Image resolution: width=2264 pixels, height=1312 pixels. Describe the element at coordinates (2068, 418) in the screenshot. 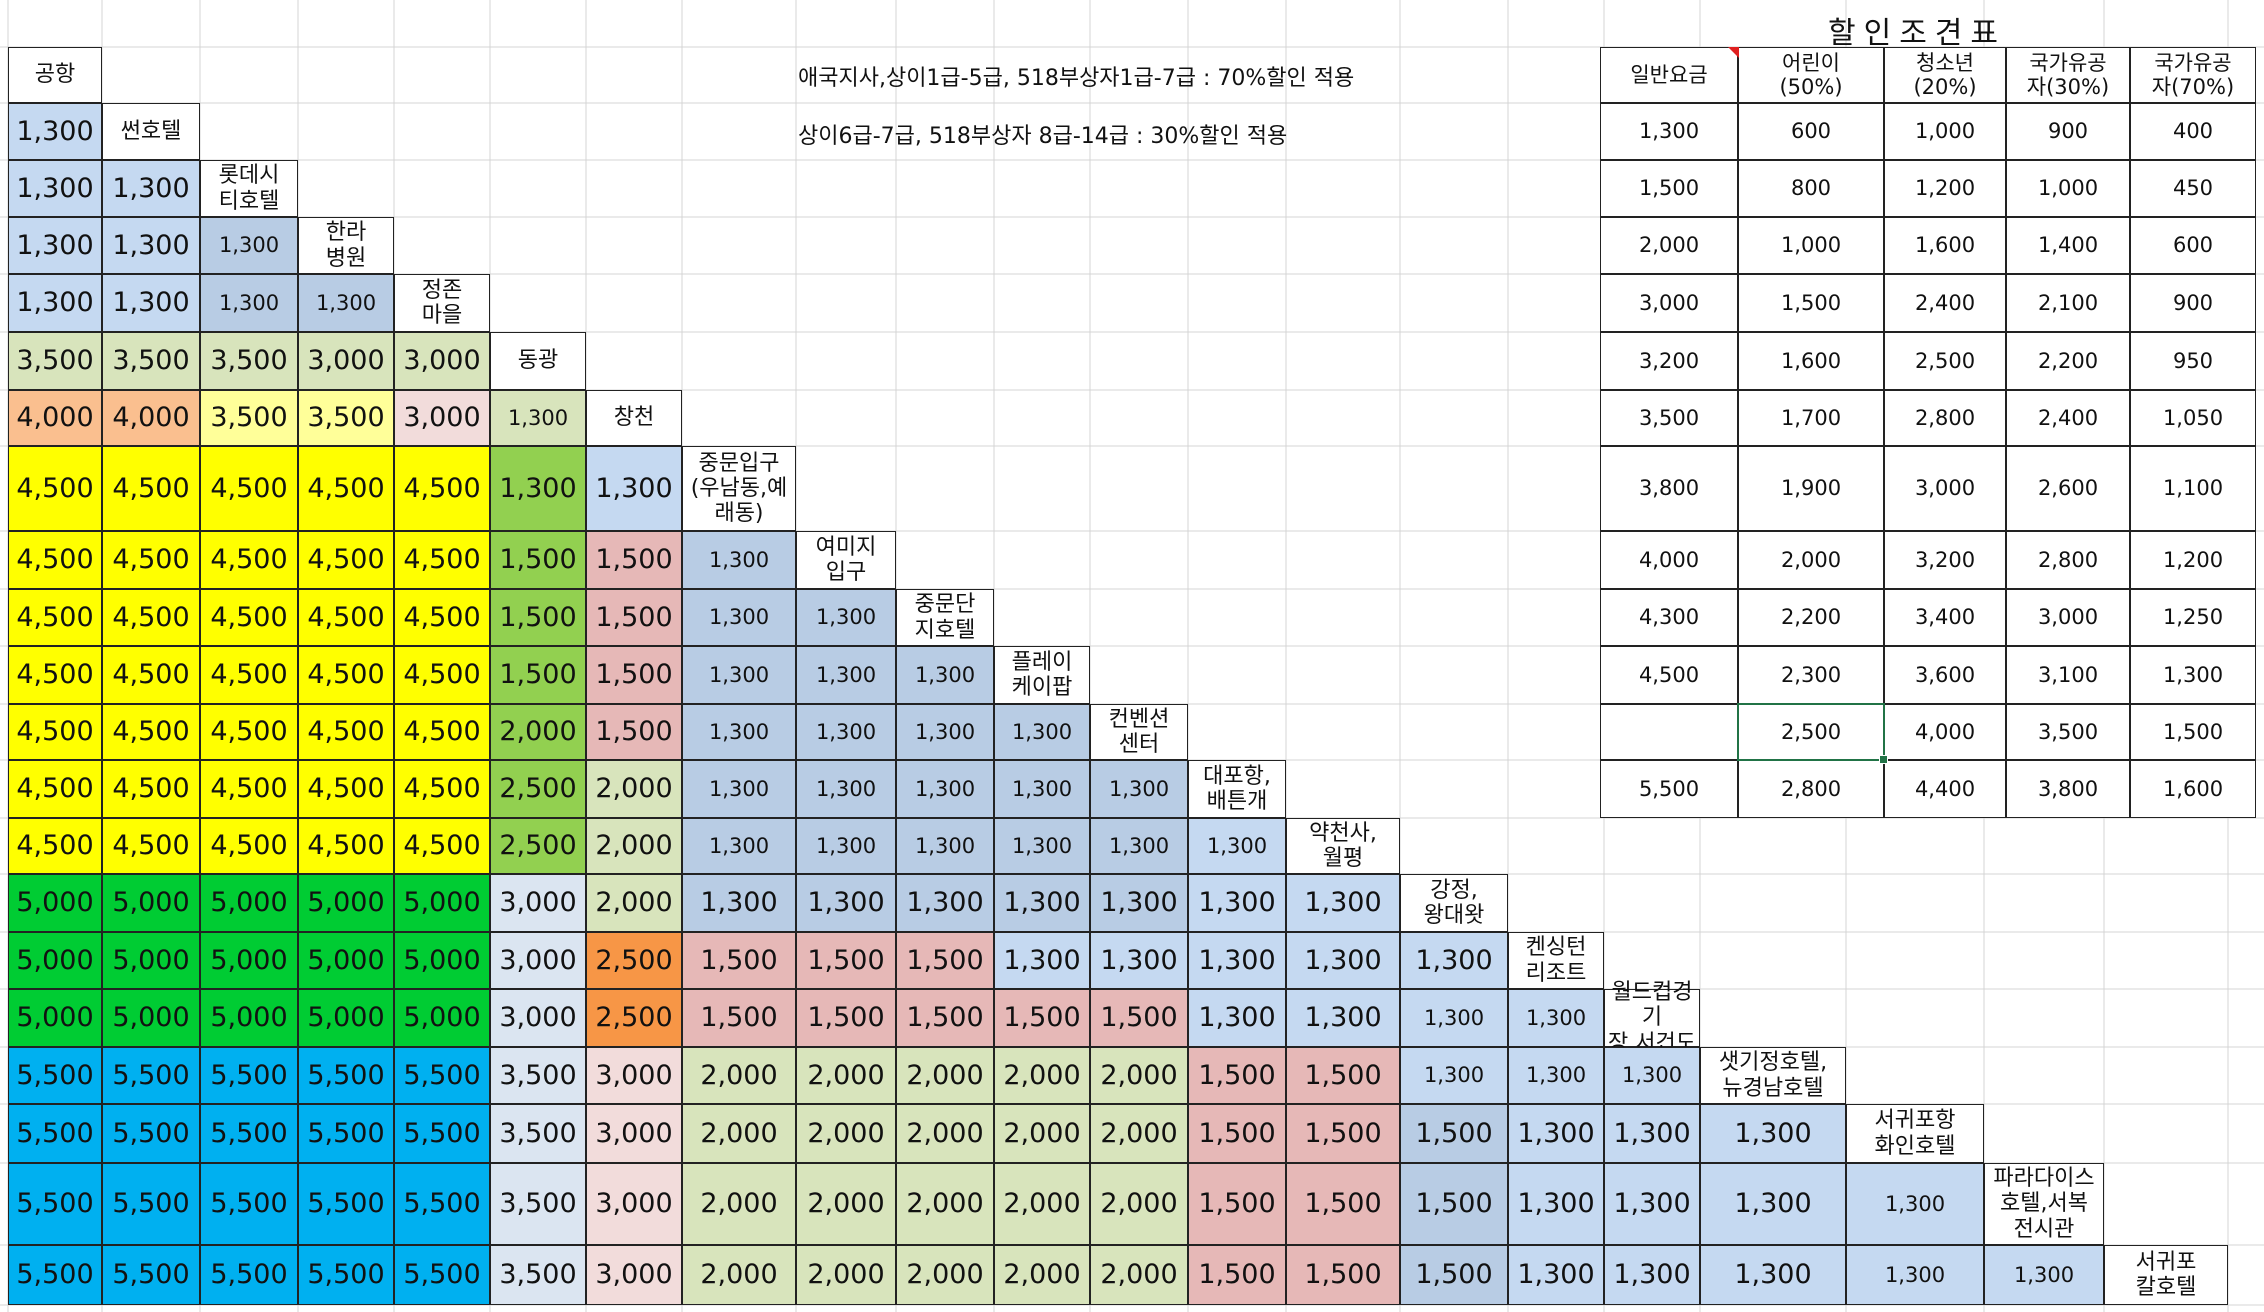

I see `discount-cell: 2,400` at that location.